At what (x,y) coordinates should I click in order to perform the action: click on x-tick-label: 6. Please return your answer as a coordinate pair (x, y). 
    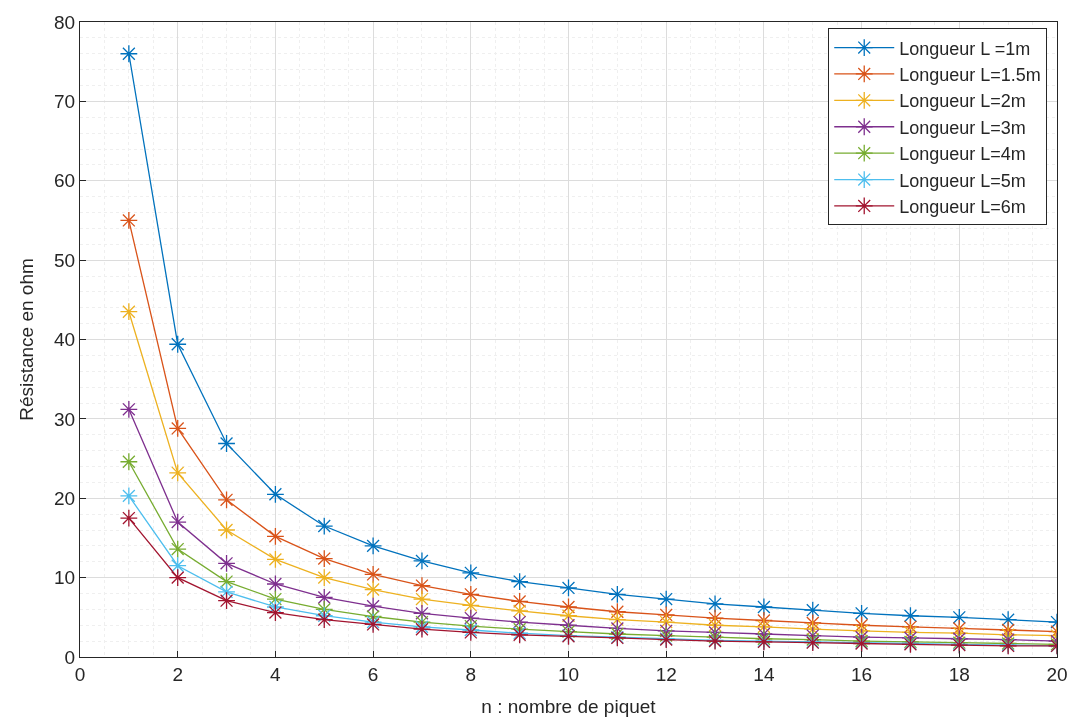
    Looking at the image, I should click on (373, 674).